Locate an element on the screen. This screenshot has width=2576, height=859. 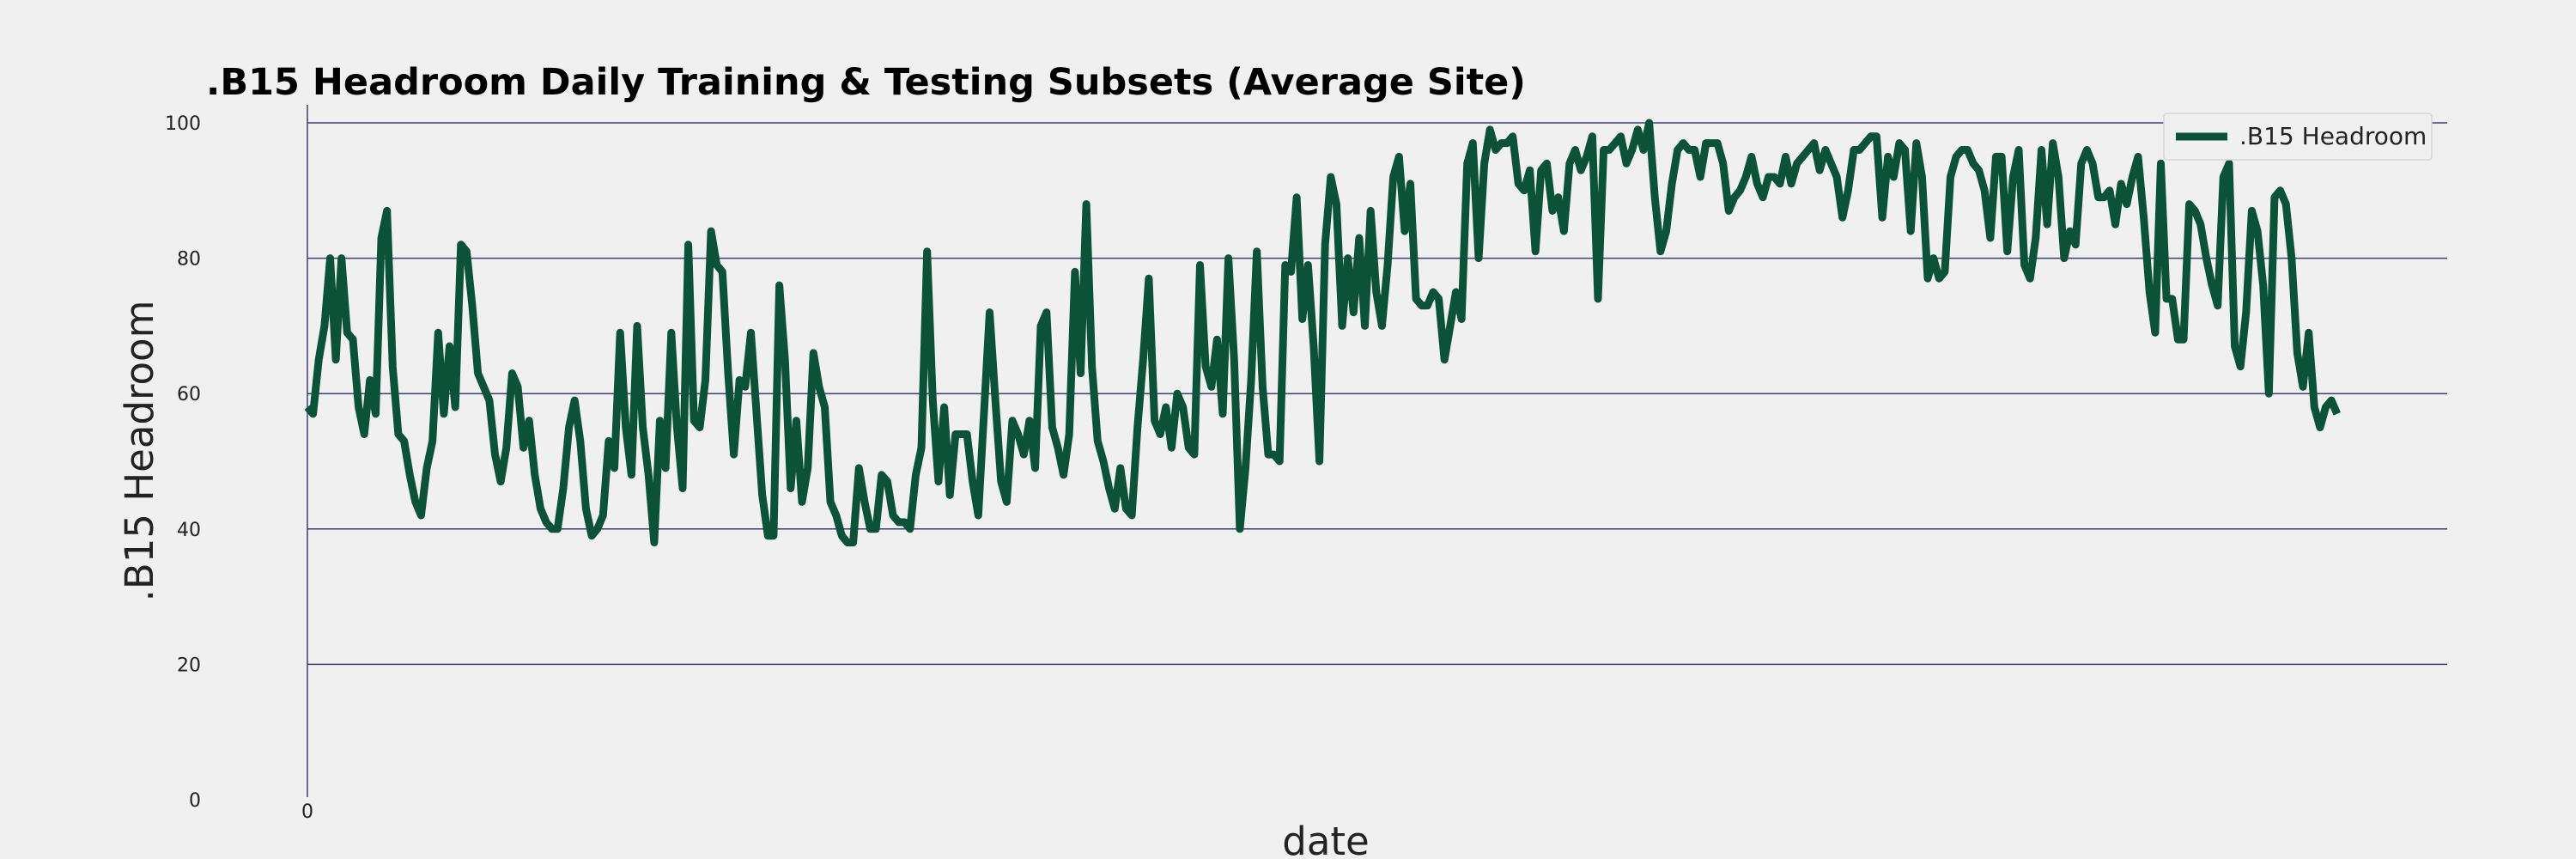
legend-label: .B15 Headroom is located at coordinates (2333, 136).